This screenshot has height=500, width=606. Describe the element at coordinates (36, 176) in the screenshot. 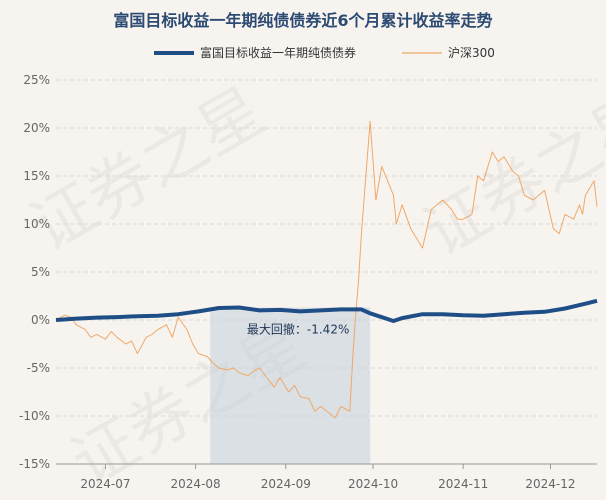

I see `y-tick-label: 15%` at that location.